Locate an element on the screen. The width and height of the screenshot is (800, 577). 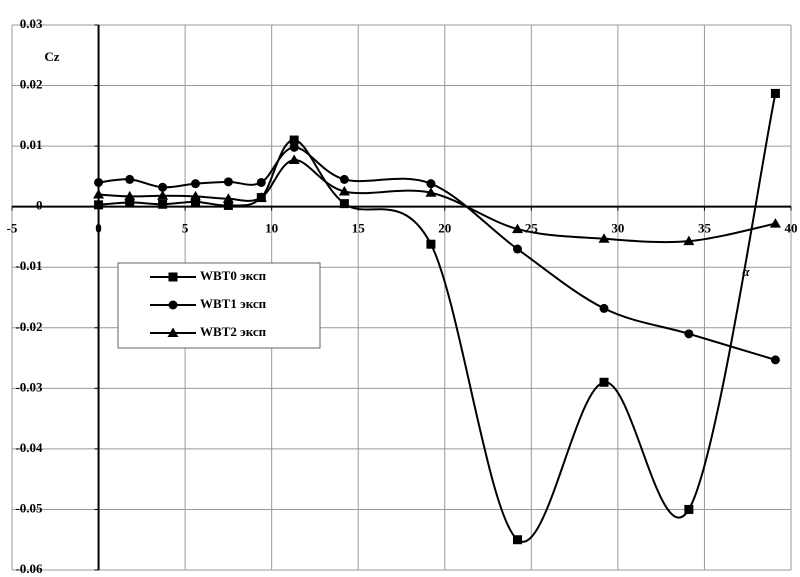
x-tick-label: 35 is located at coordinates (705, 228).